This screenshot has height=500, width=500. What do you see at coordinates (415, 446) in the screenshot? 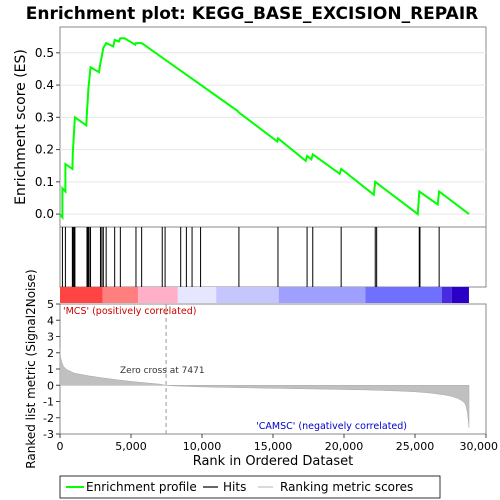
I see `x-tick-label: 25,000` at bounding box center [415, 446].